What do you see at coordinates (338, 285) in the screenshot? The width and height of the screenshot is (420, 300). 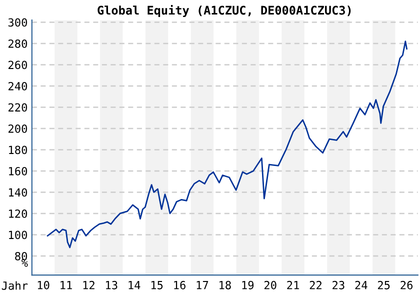 I see `x-tick-label: 23` at bounding box center [338, 285].